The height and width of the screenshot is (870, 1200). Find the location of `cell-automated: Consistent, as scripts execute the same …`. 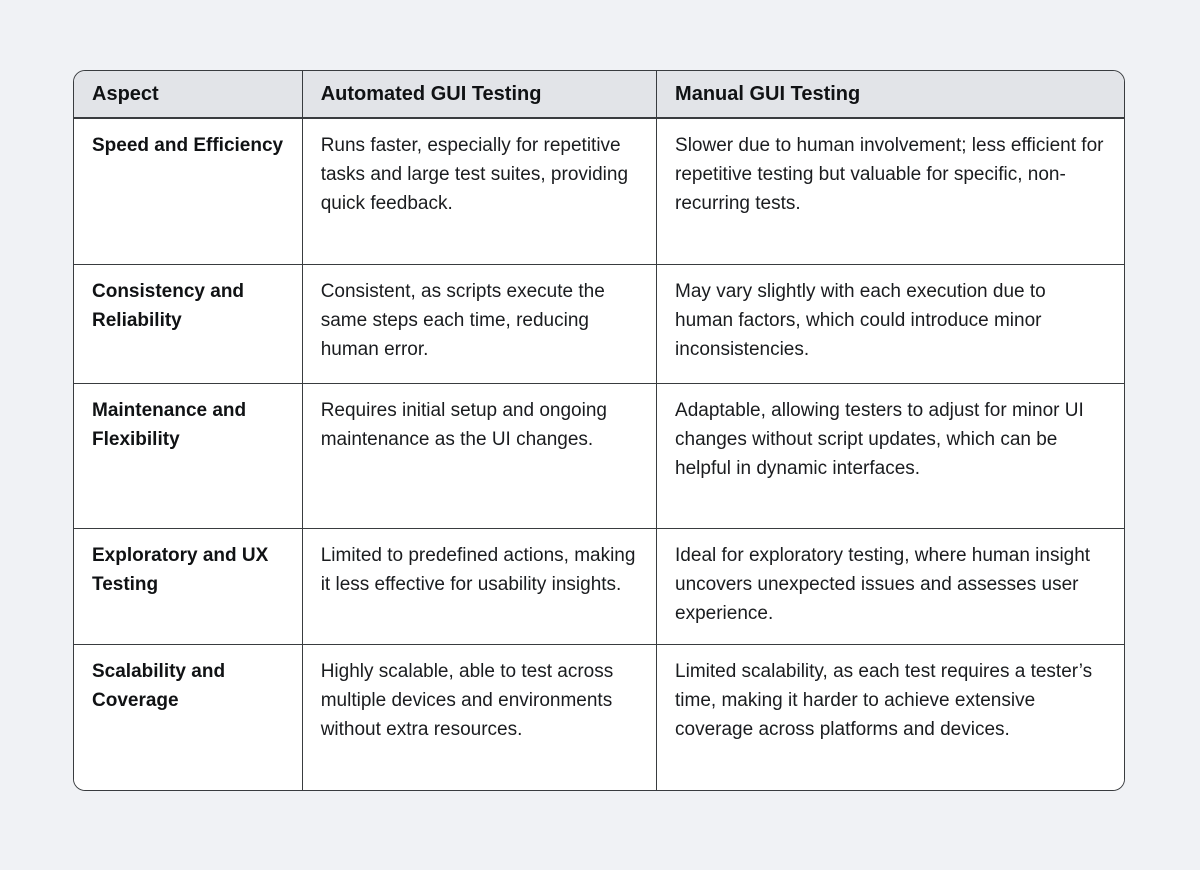

cell-automated: Consistent, as scripts execute the same … is located at coordinates (480, 324).